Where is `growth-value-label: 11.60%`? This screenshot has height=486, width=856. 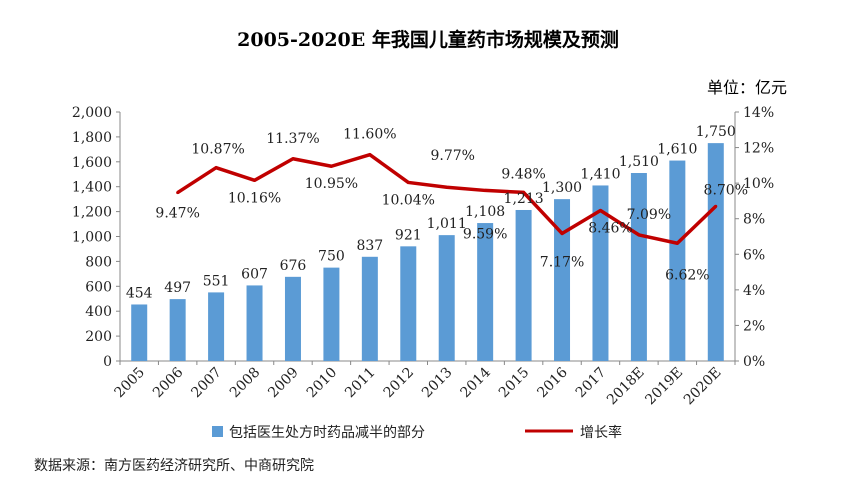
growth-value-label: 11.60% is located at coordinates (369, 135).